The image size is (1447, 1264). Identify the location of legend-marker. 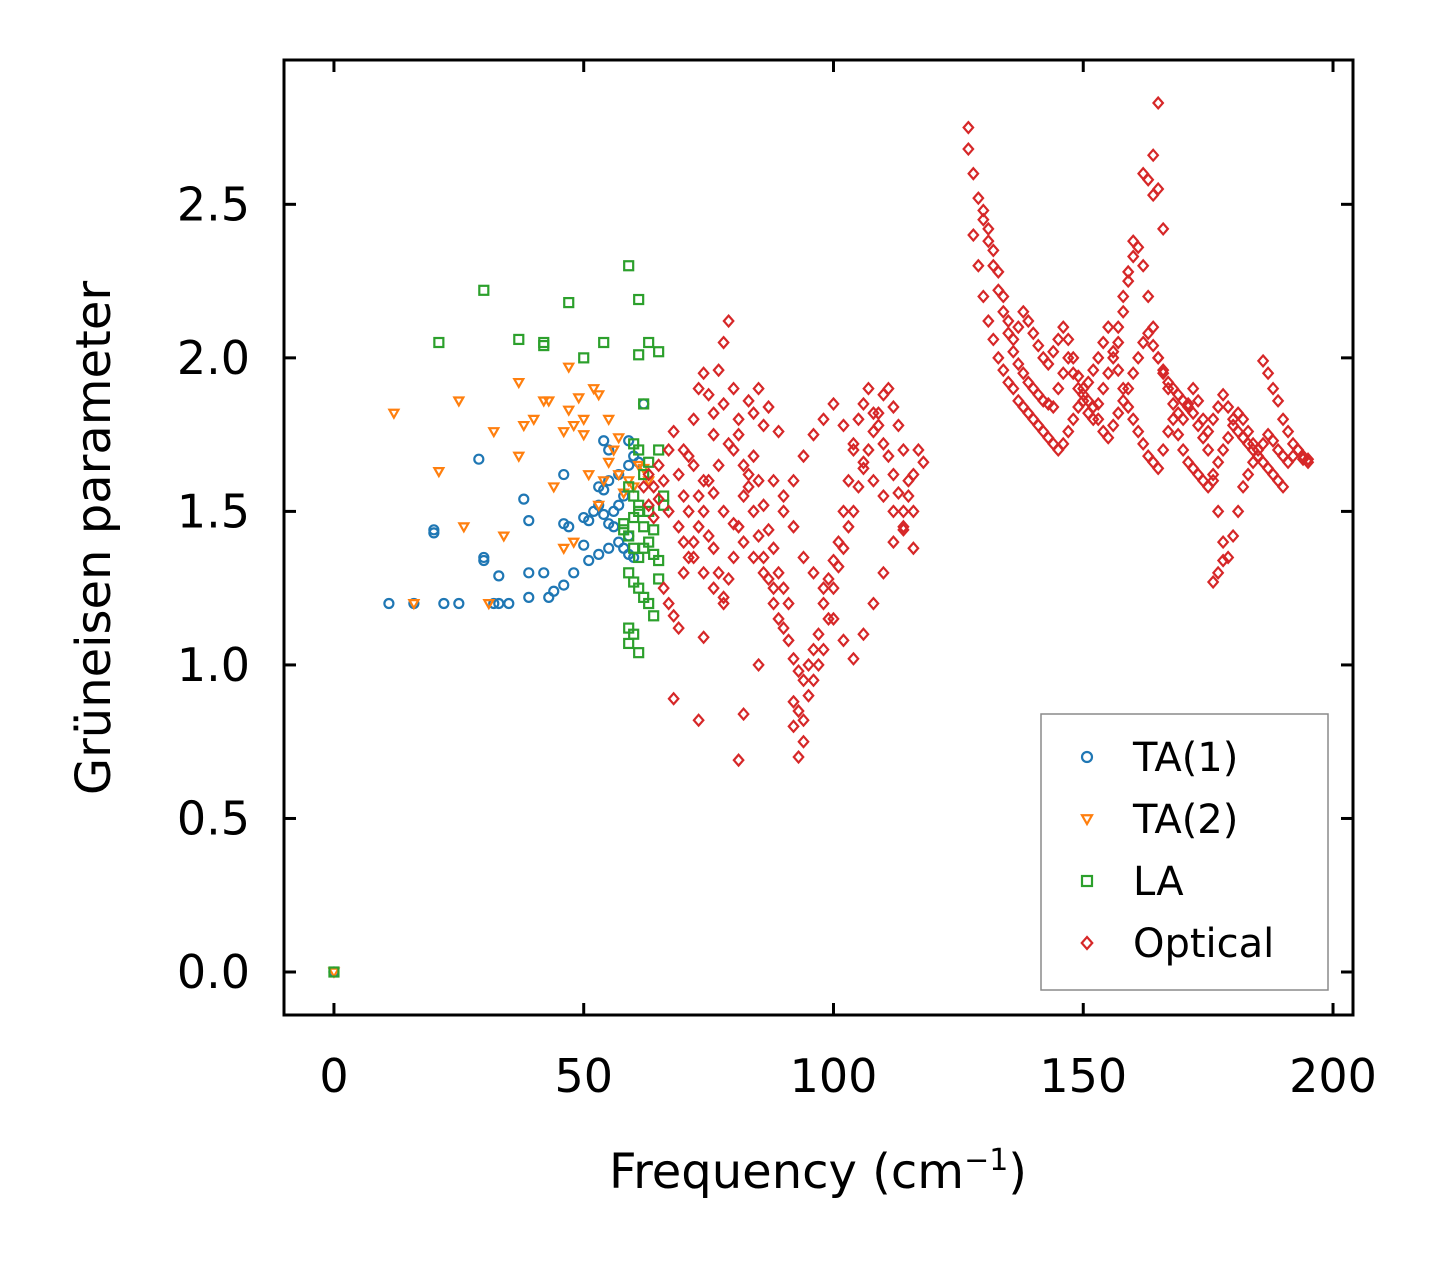
(1087, 757).